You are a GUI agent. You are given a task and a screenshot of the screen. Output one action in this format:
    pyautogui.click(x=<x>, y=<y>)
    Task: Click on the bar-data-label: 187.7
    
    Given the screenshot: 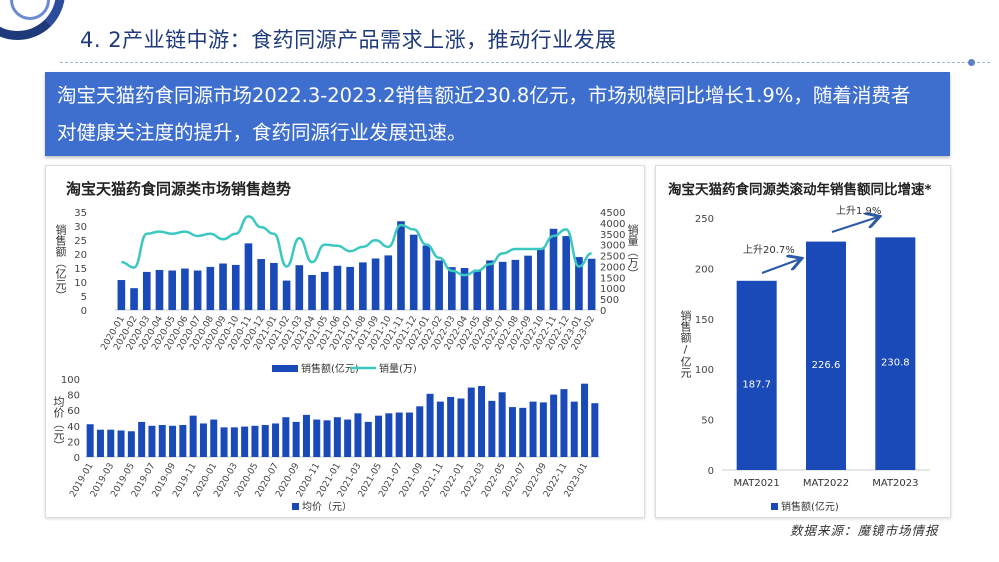 What is the action you would take?
    pyautogui.click(x=756, y=384)
    